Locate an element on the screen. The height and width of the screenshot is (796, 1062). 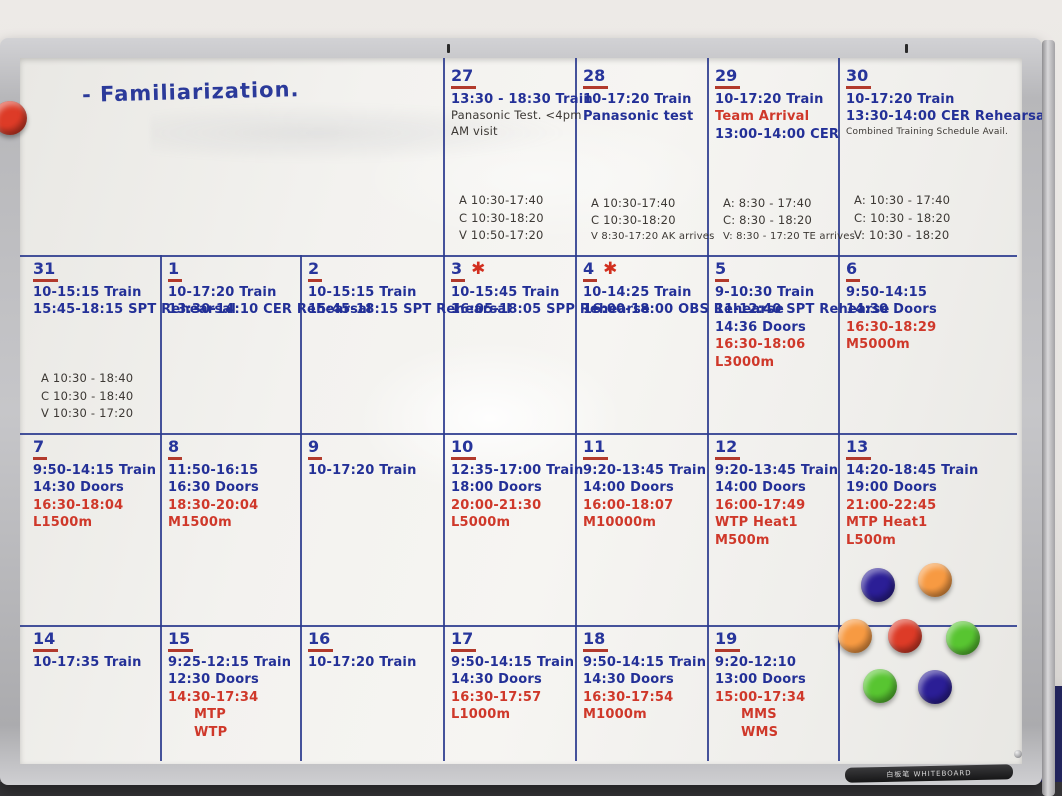
magnet-navy is located at coordinates (878, 585).